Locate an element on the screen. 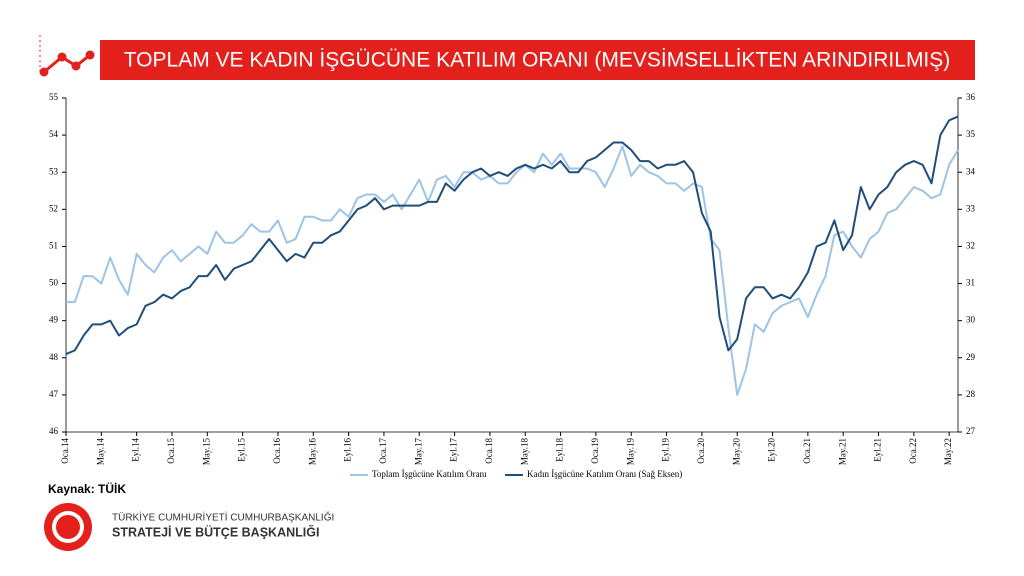  x-tick-label: Oca.15 is located at coordinates (171, 451).